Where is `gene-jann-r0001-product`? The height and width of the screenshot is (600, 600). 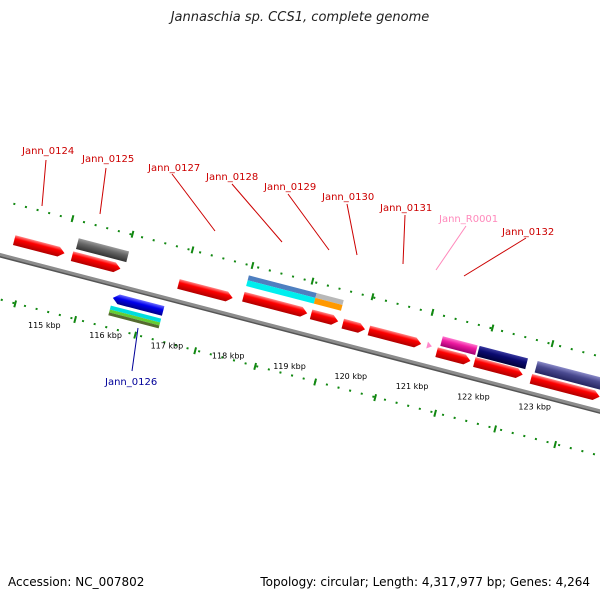 gene-jann-r0001-product is located at coordinates (459, 345).